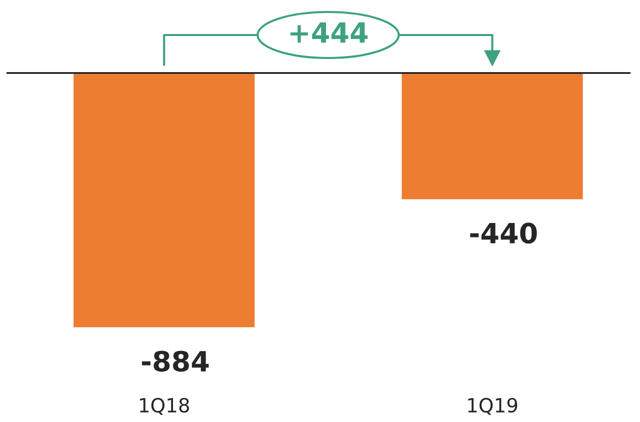 This screenshot has height=422, width=640. Describe the element at coordinates (503, 233) in the screenshot. I see `data-label: -440` at that location.